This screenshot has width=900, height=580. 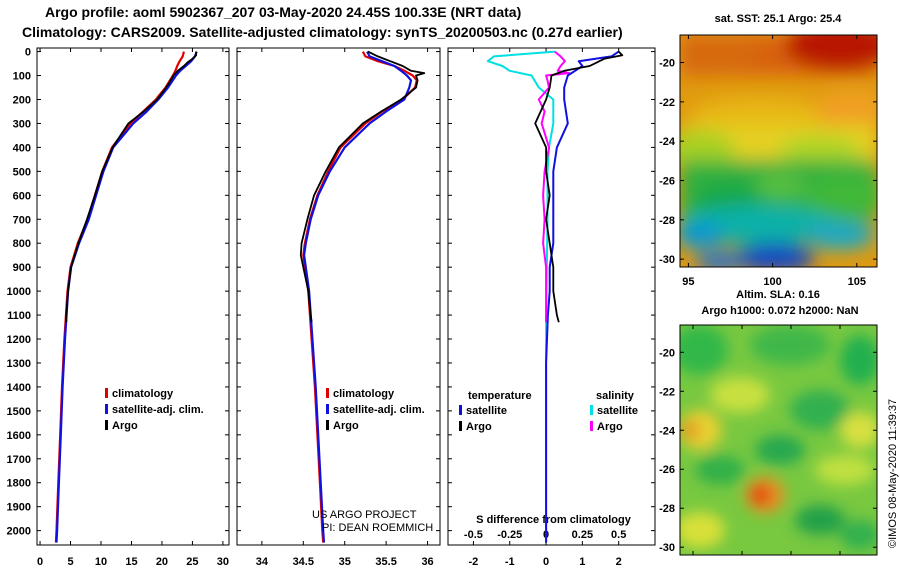 I want to click on y-tick-label: 0, so click(x=28, y=53).